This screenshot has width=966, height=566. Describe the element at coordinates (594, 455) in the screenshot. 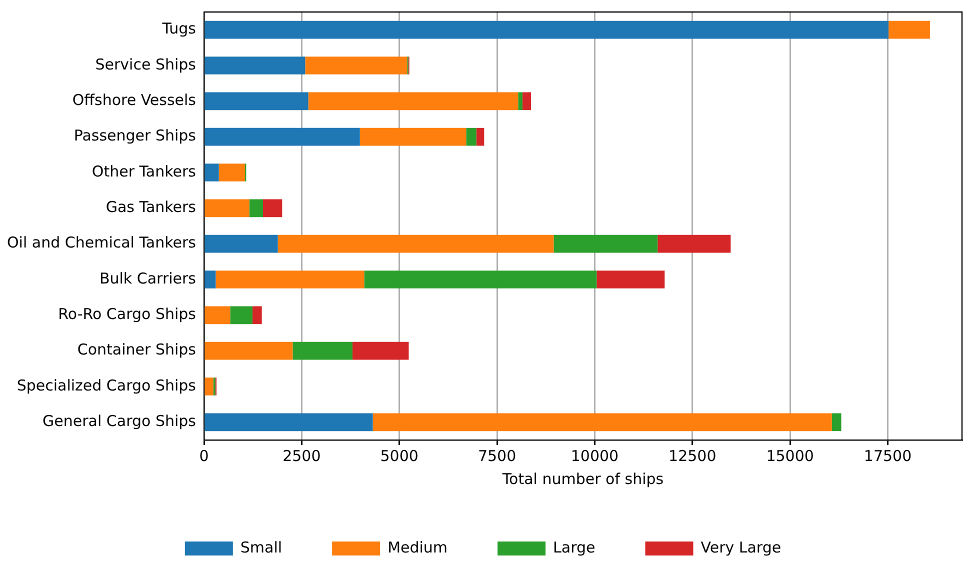

I see `x-tick-label: 10000` at that location.